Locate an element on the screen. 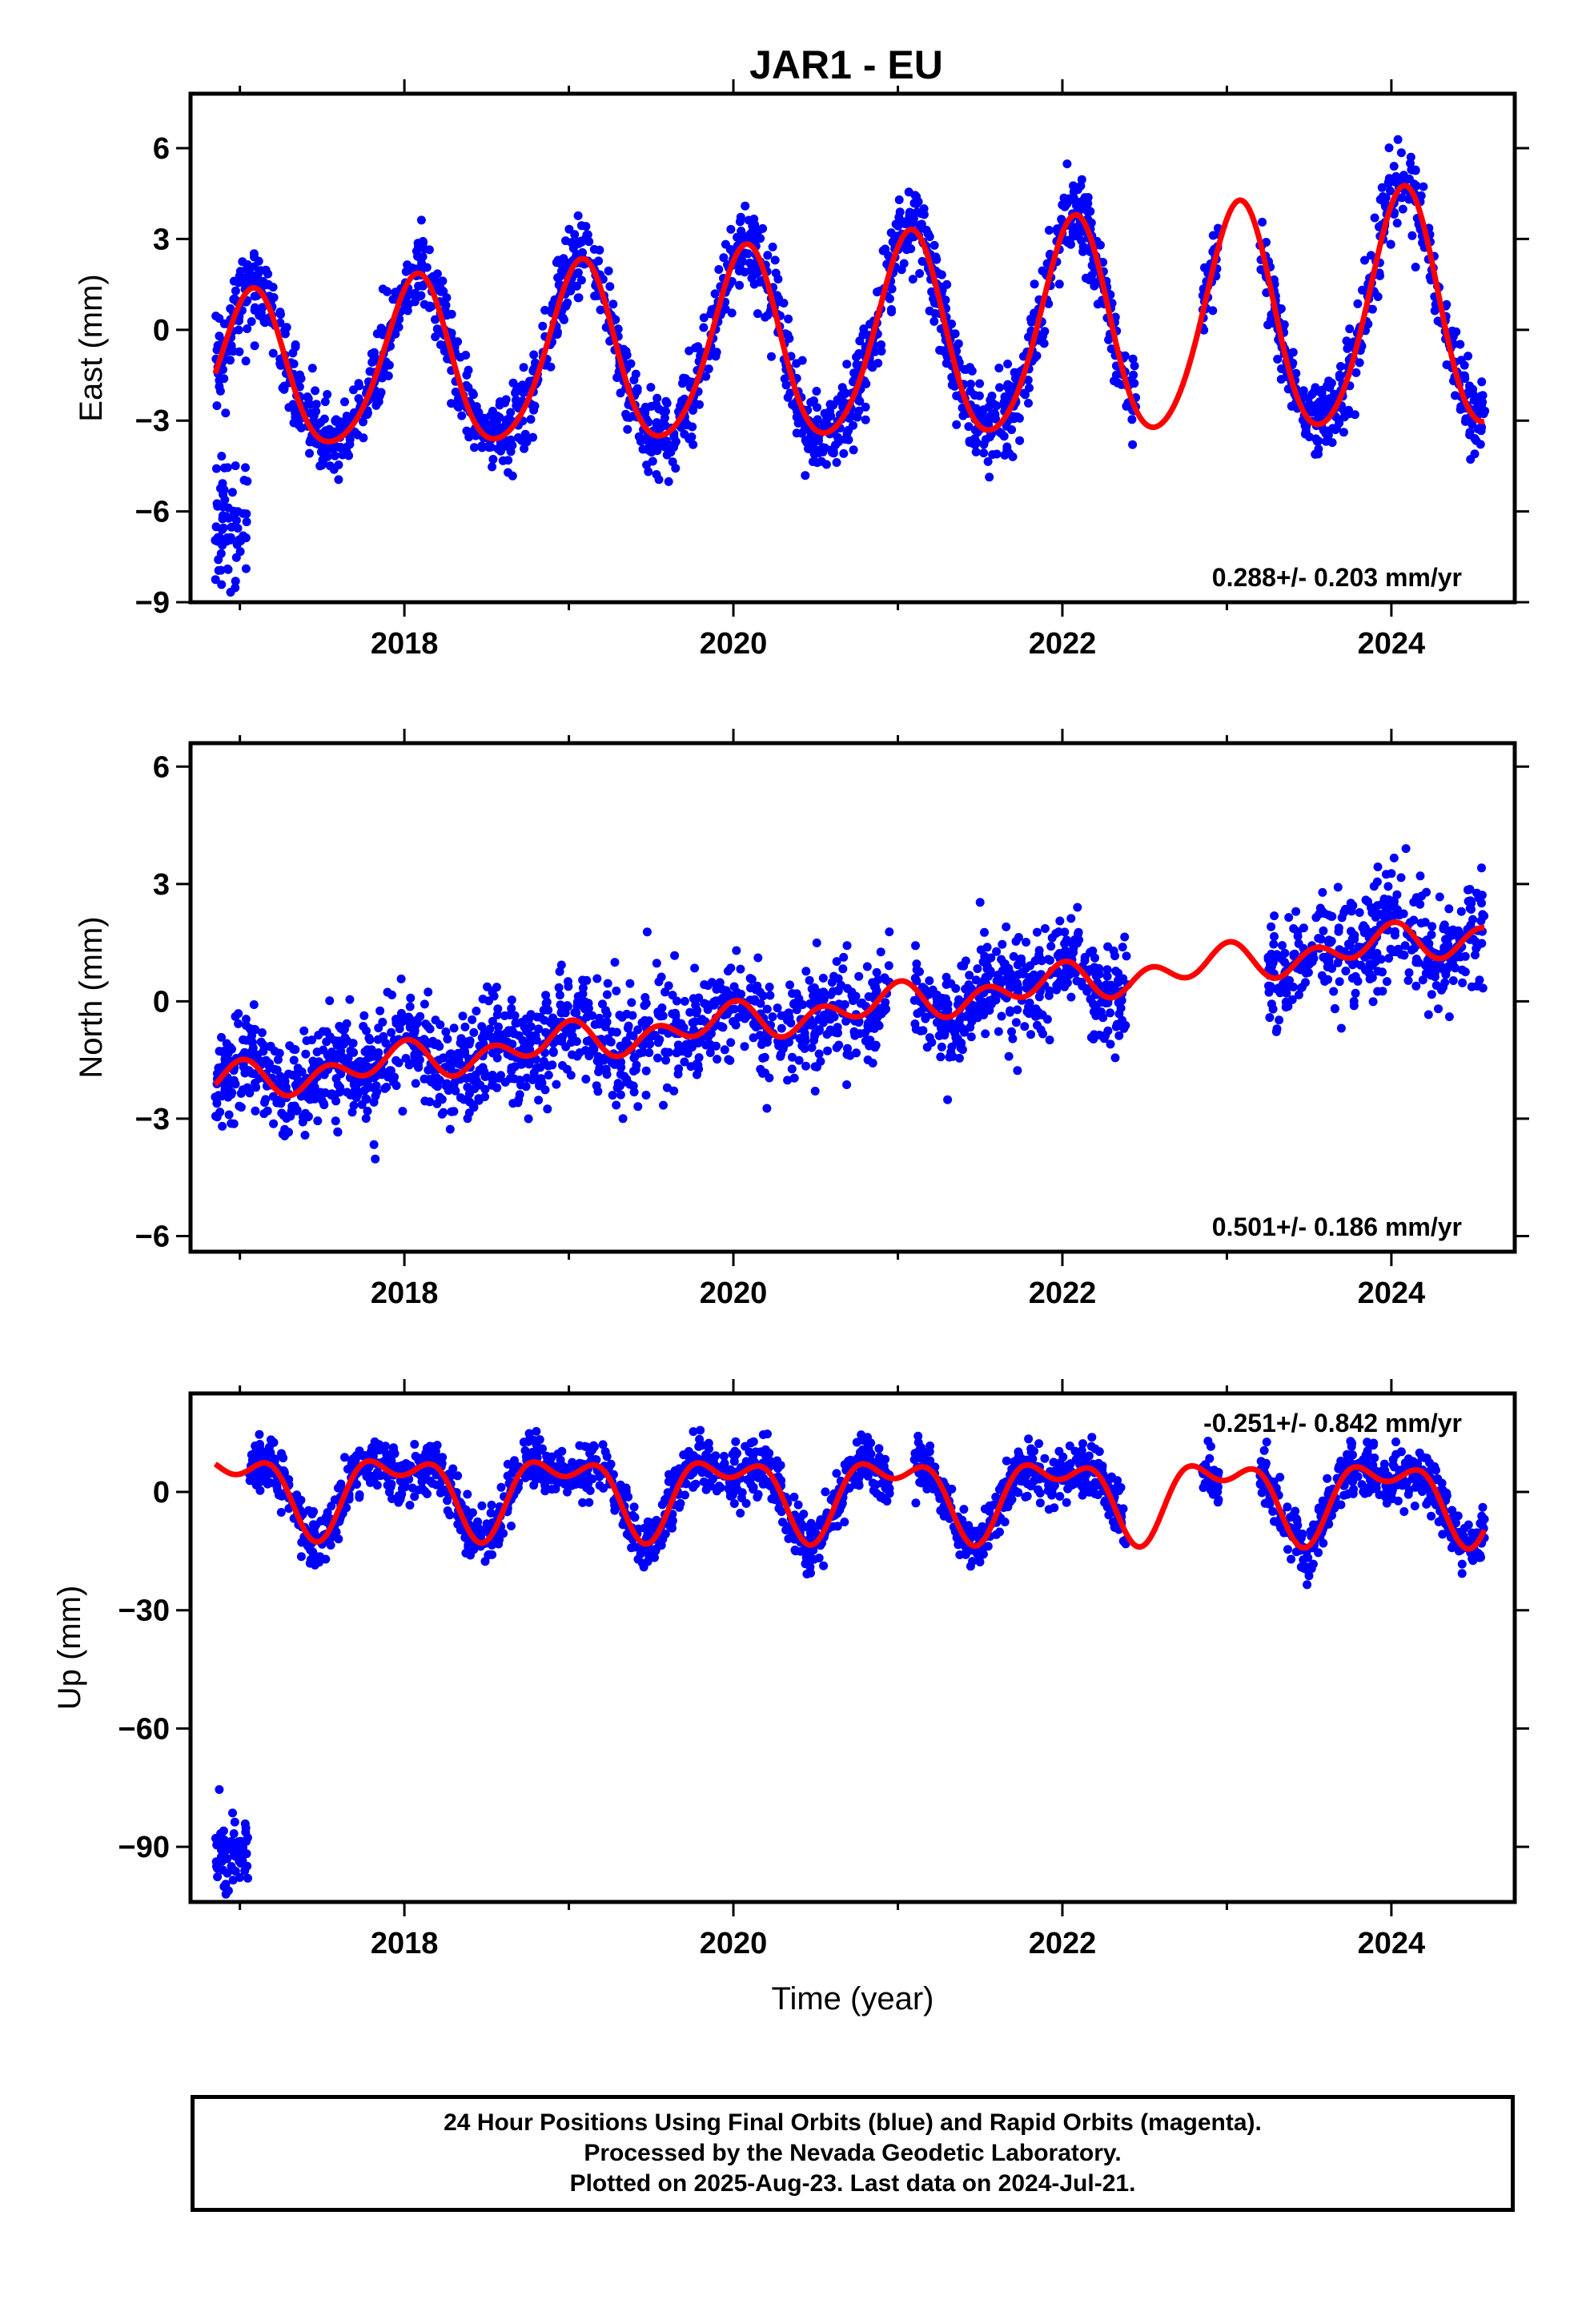 The width and height of the screenshot is (1582, 2324). x-tick-label: 2022 is located at coordinates (1063, 1294).